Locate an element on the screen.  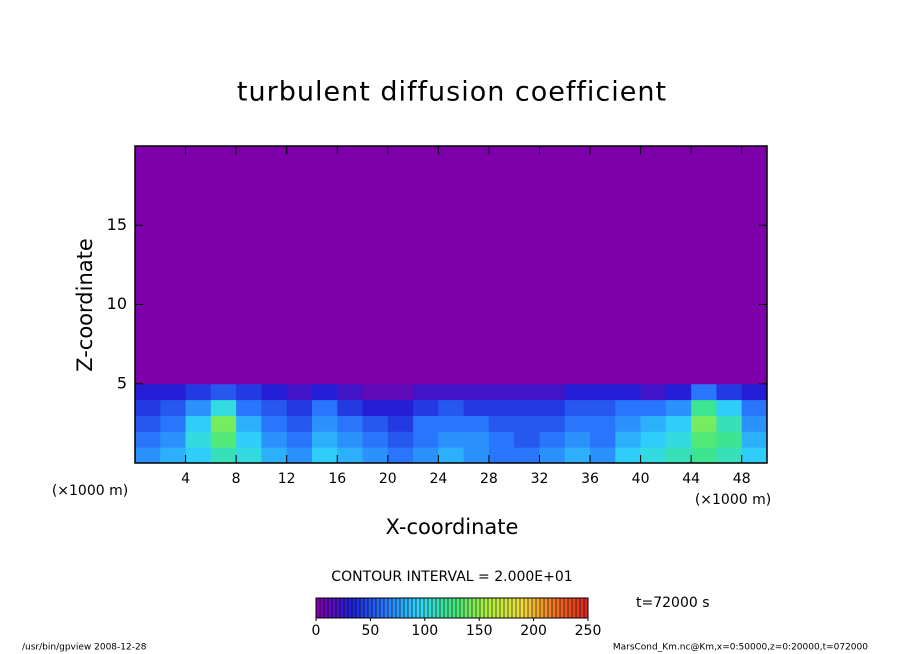
y-tick-label: 5 is located at coordinates (122, 382).